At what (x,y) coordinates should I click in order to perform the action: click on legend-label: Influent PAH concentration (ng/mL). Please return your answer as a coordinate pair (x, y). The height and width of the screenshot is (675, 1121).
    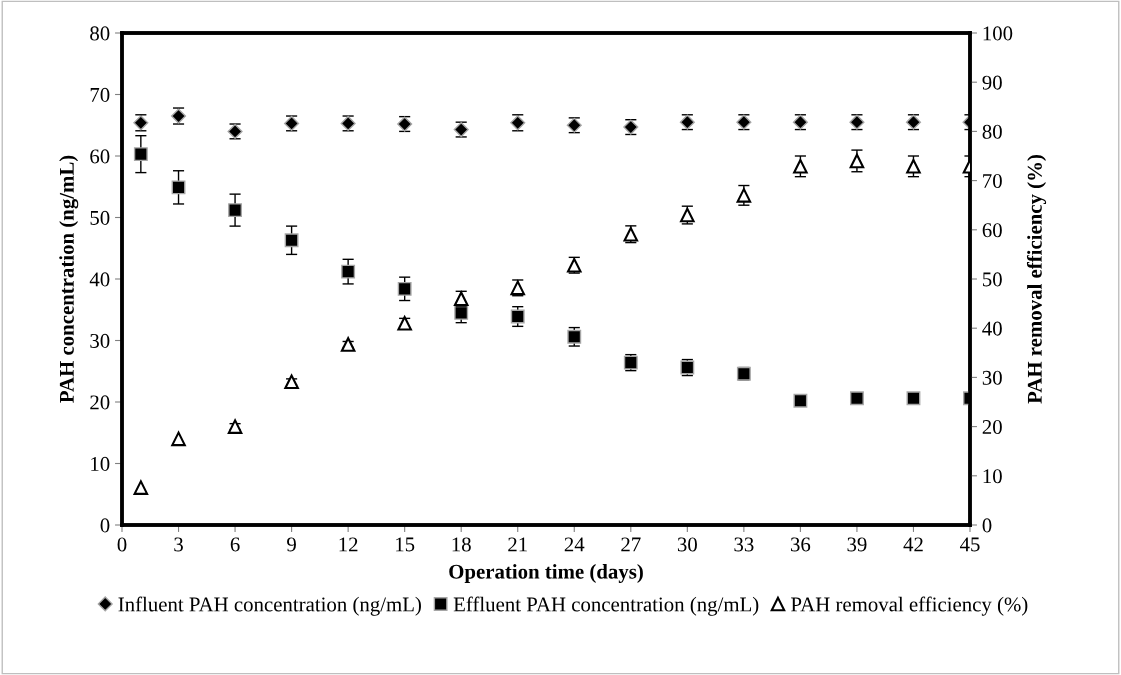
    Looking at the image, I should click on (269, 606).